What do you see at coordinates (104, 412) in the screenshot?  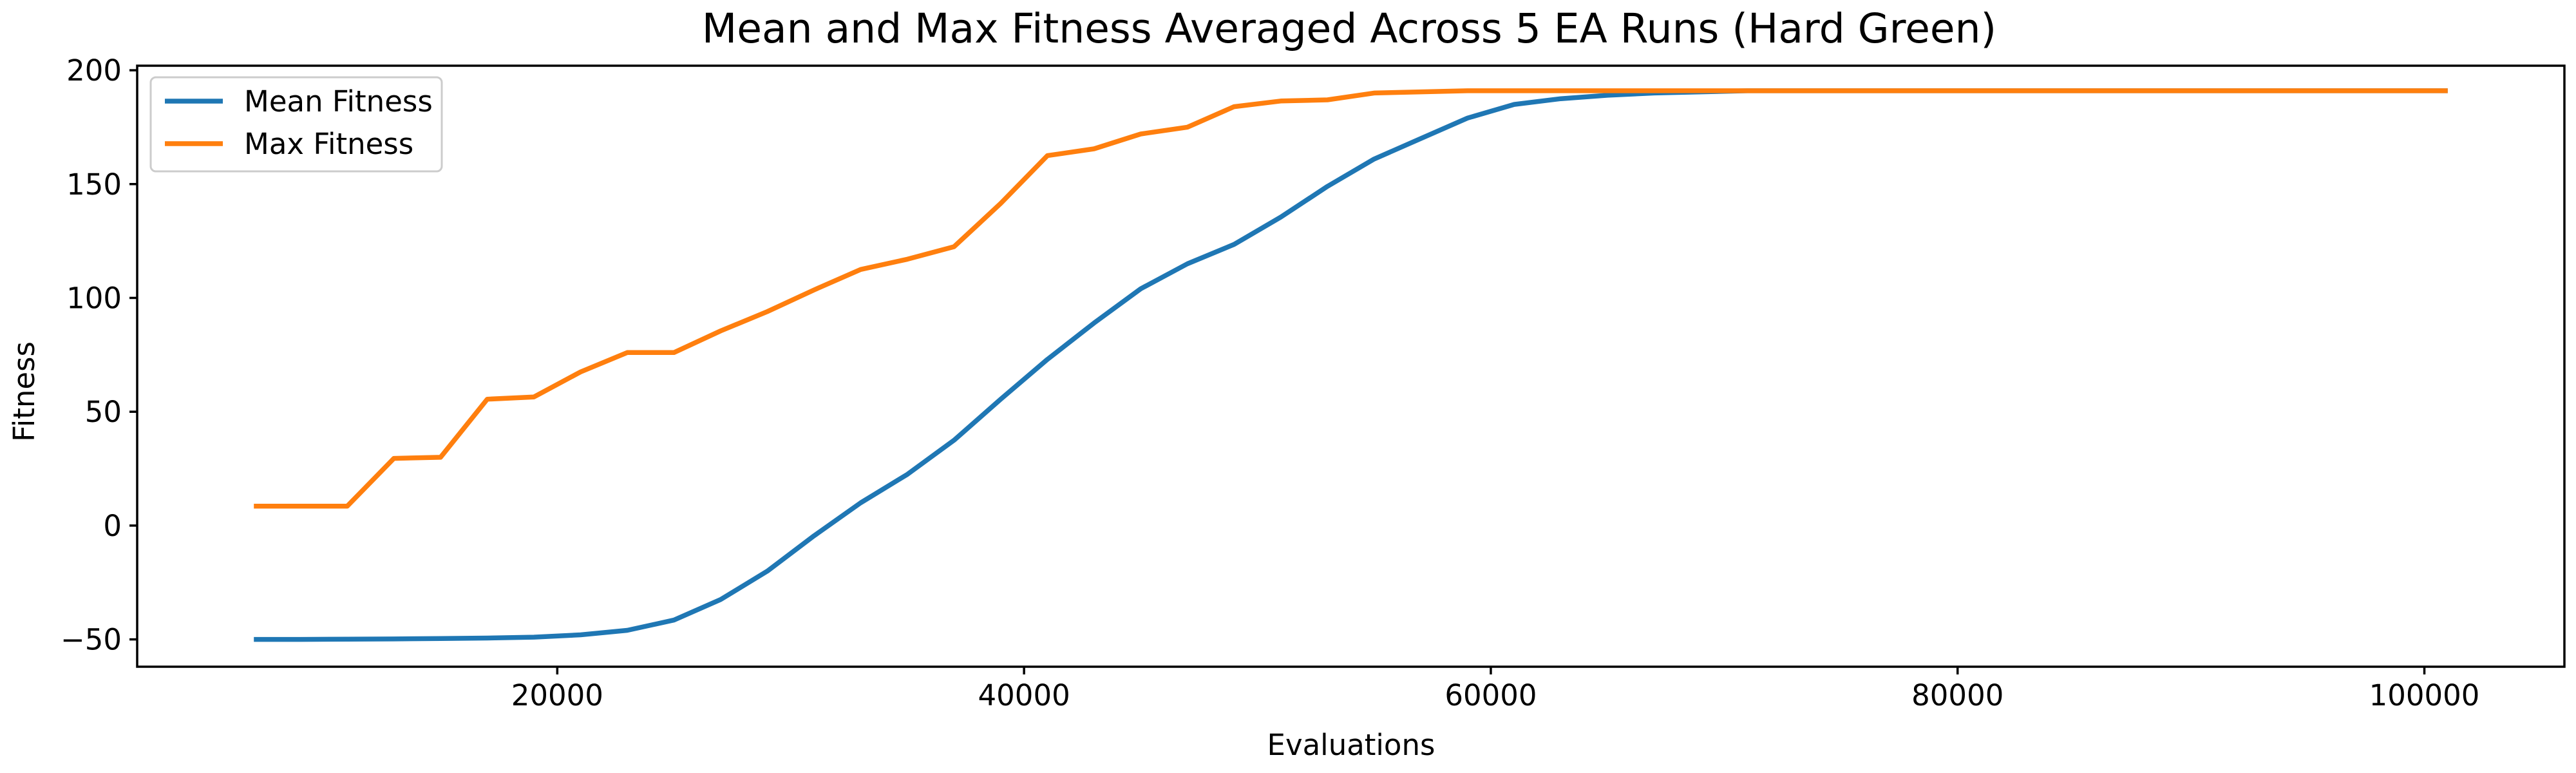 I see `y-tick-label: 50` at bounding box center [104, 412].